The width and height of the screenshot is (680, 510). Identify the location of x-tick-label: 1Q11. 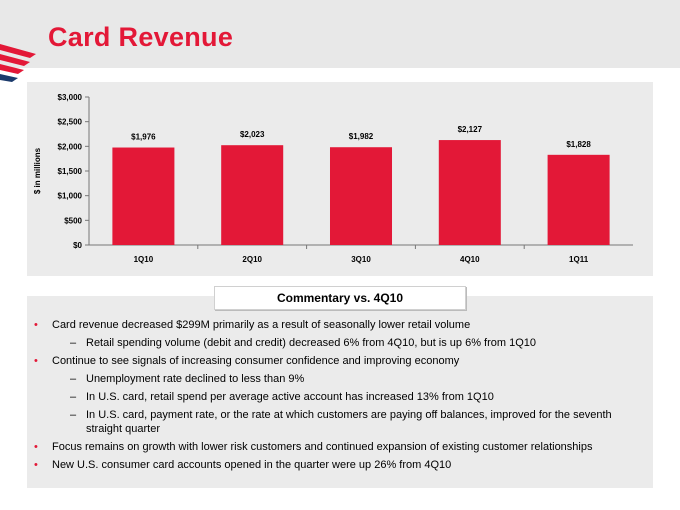
(579, 259).